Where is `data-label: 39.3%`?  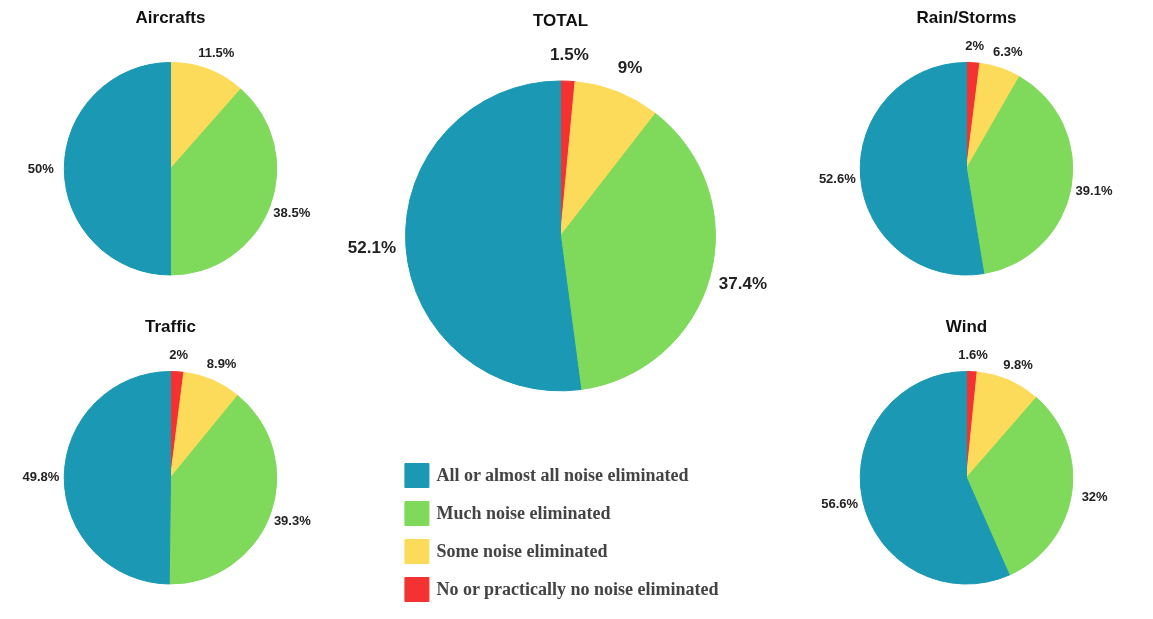 data-label: 39.3% is located at coordinates (292, 520).